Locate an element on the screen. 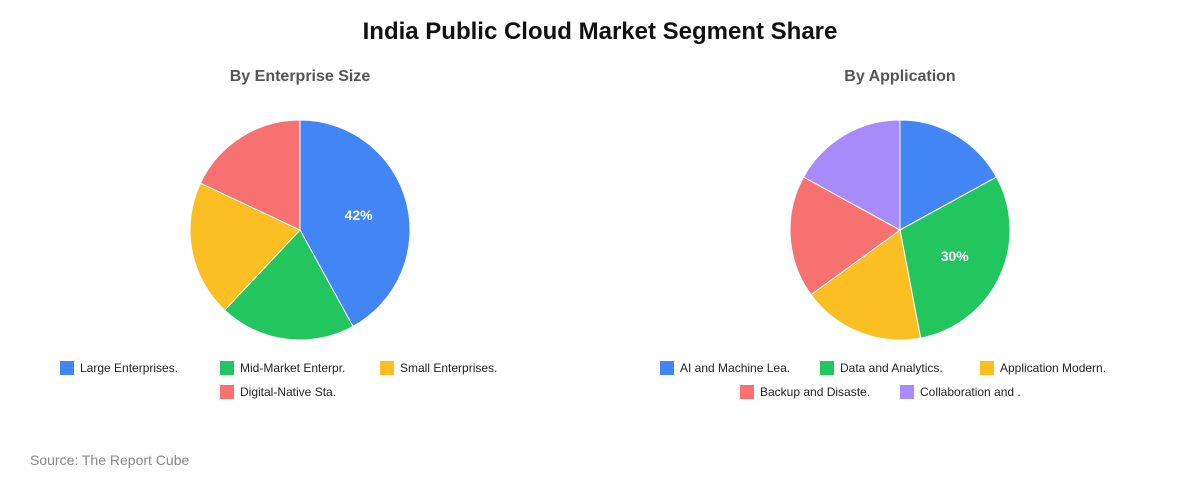 Image resolution: width=1200 pixels, height=480 pixels. legend-item-mid-market-enterpr: Mid-Market Enterpr. is located at coordinates (300, 368).